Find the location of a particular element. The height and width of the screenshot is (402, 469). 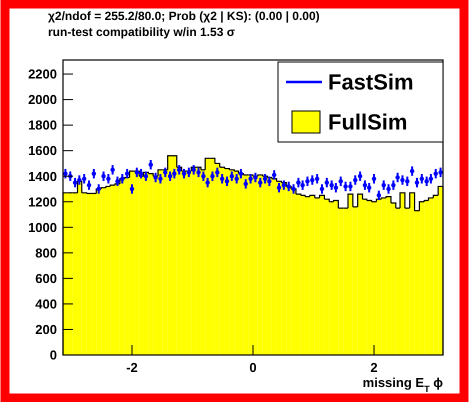

y-tick-label: 1800 is located at coordinates (42, 125).